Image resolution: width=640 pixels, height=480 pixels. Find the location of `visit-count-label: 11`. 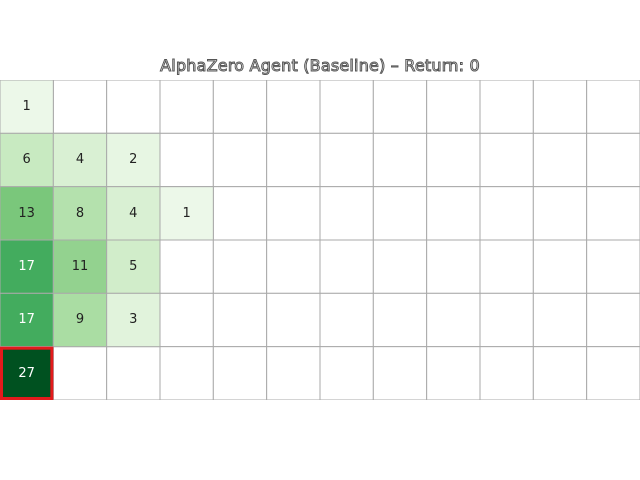

visit-count-label: 11 is located at coordinates (80, 267).